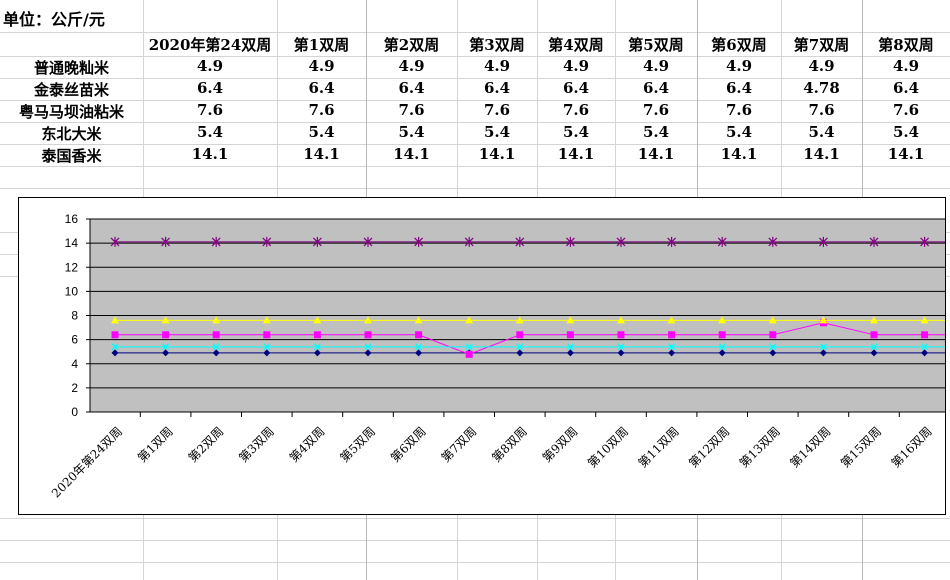 This screenshot has height=580, width=950. Describe the element at coordinates (72, 243) in the screenshot. I see `y-tick-label: 14` at that location.